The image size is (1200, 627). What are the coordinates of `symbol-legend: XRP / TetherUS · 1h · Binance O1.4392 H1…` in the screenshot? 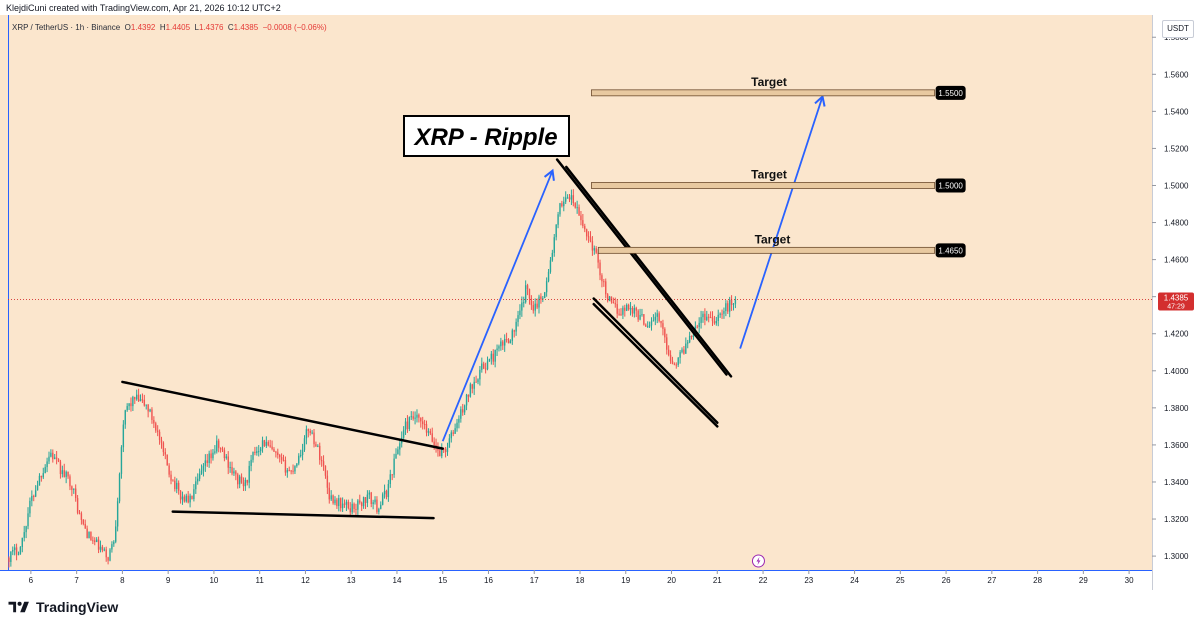 It's located at (169, 27).